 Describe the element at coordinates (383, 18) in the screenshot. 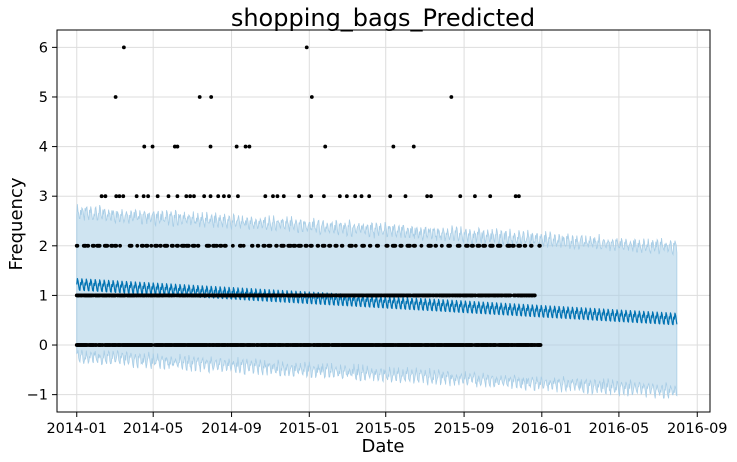

I see `chart-title: shopping_bags_Predicted` at that location.